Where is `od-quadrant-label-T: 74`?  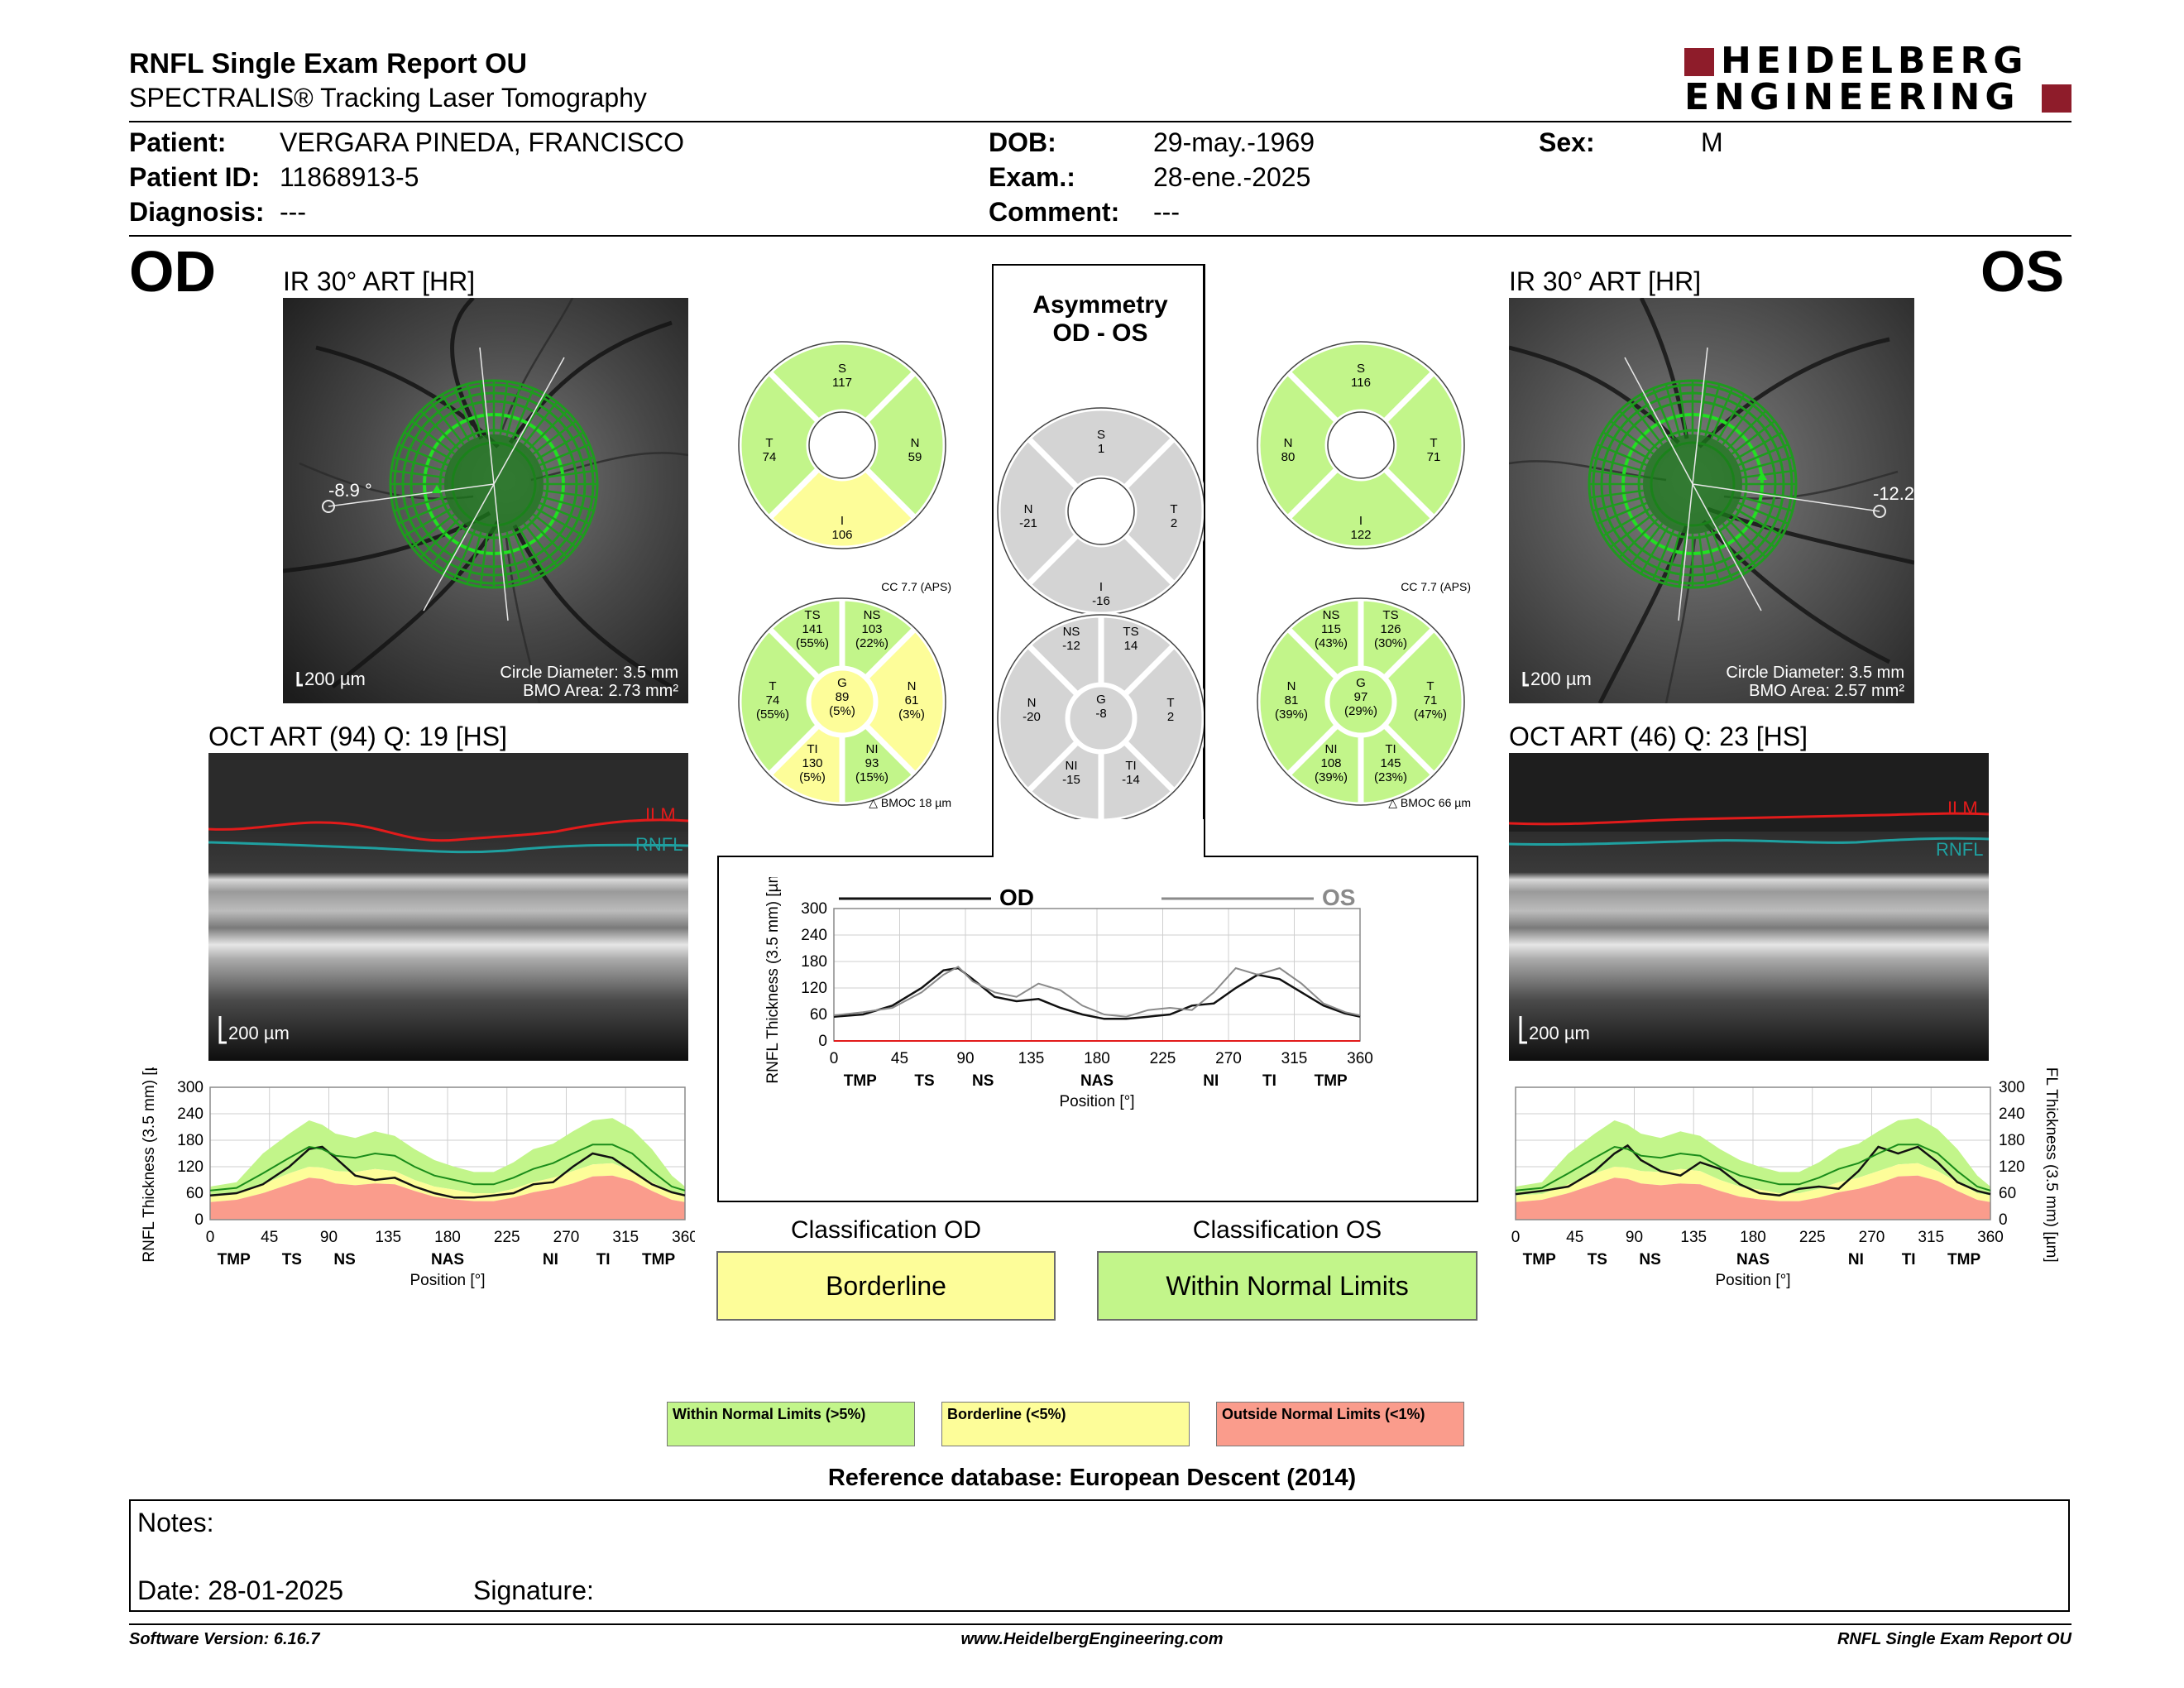
od-quadrant-label-T: 74 is located at coordinates (770, 457).